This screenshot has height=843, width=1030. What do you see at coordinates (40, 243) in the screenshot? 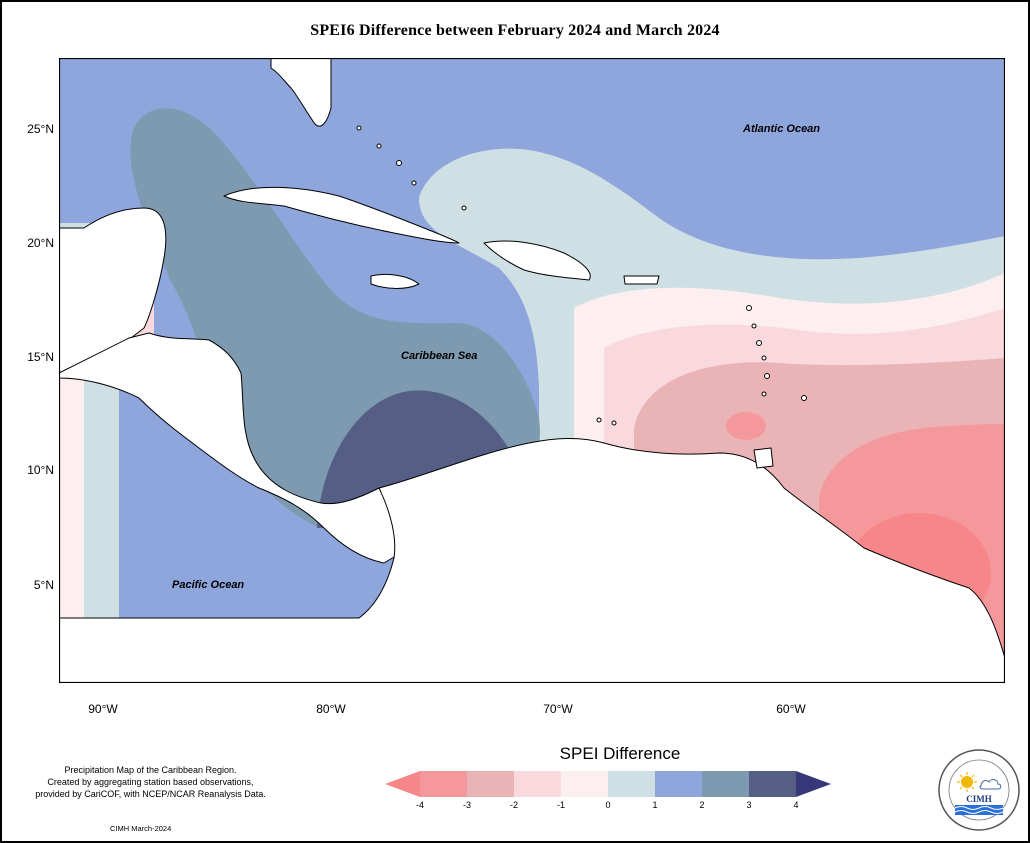
I see `lat-tick-20: 20°N` at bounding box center [40, 243].